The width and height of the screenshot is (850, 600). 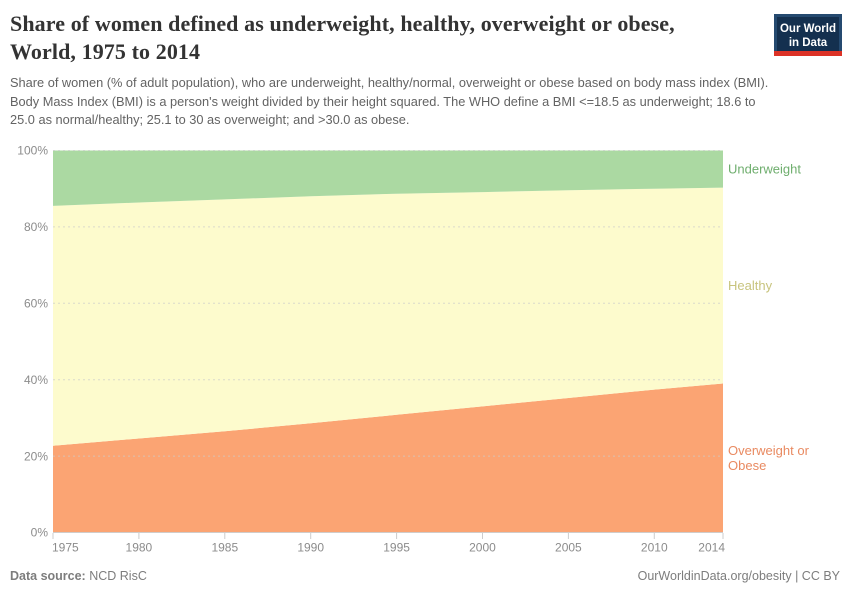 What do you see at coordinates (738, 576) in the screenshot?
I see `credit-link: OurWorldinData.org/obesity | CC BY` at bounding box center [738, 576].